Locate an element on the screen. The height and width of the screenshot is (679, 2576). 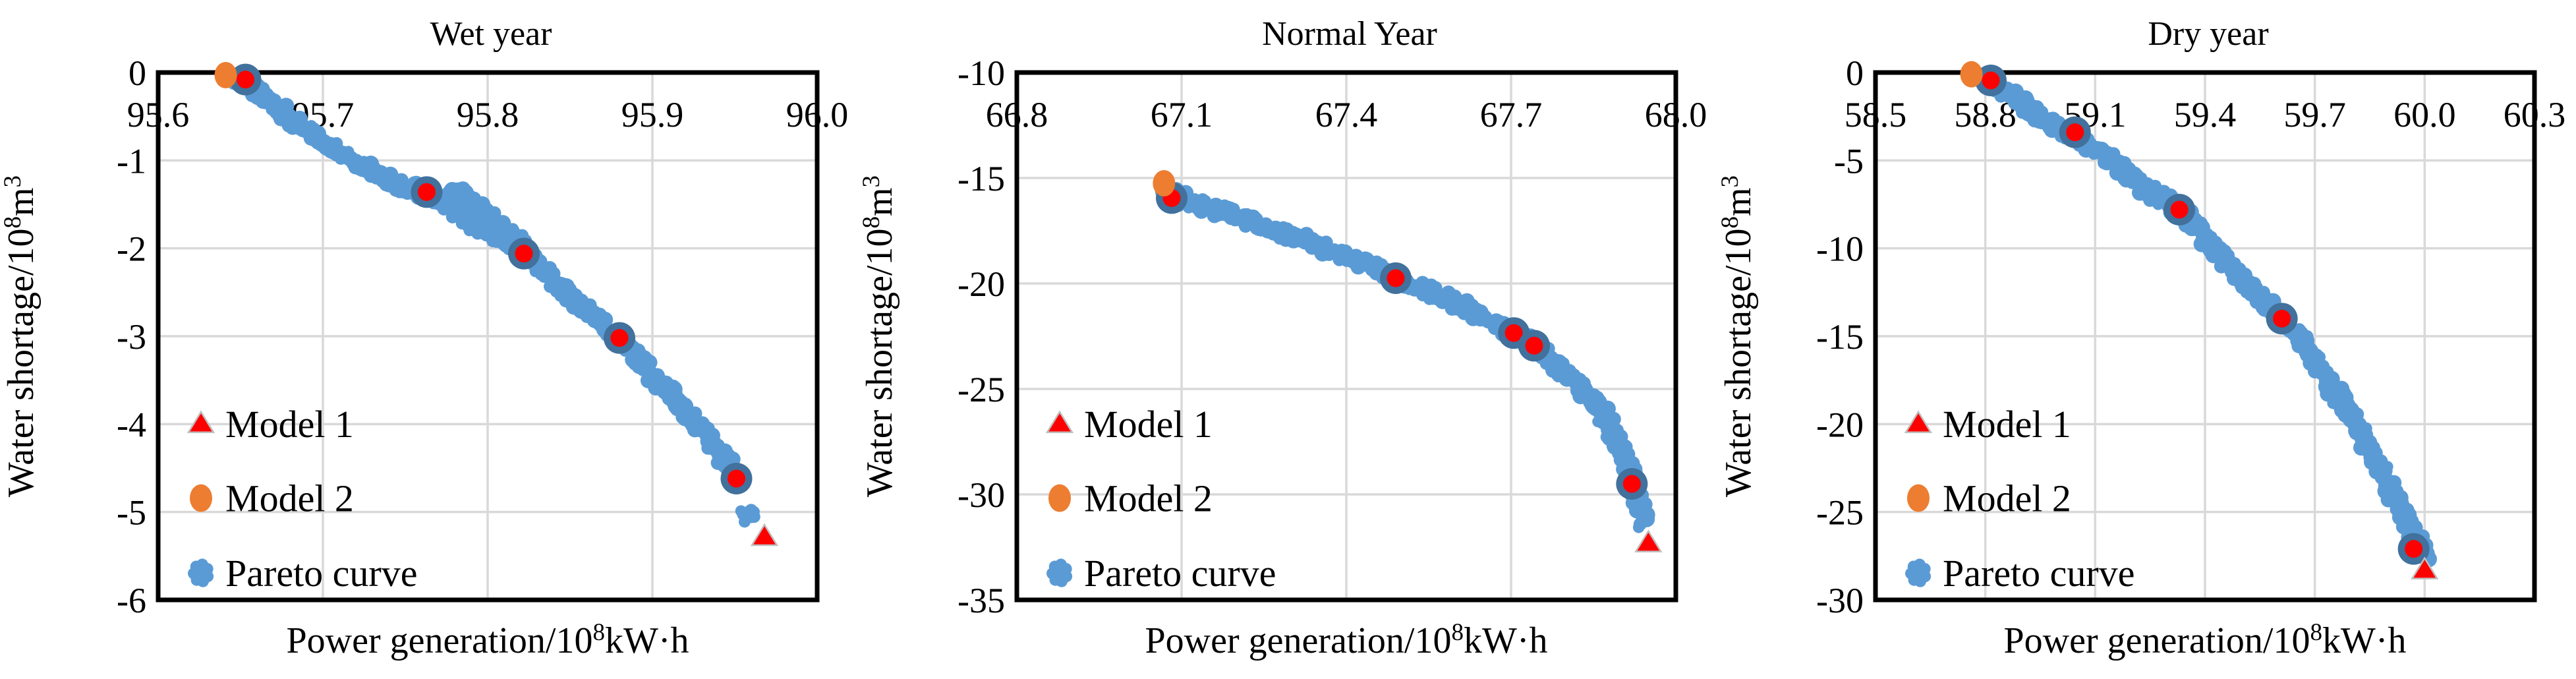
pareto-outlier is located at coordinates (748, 516).